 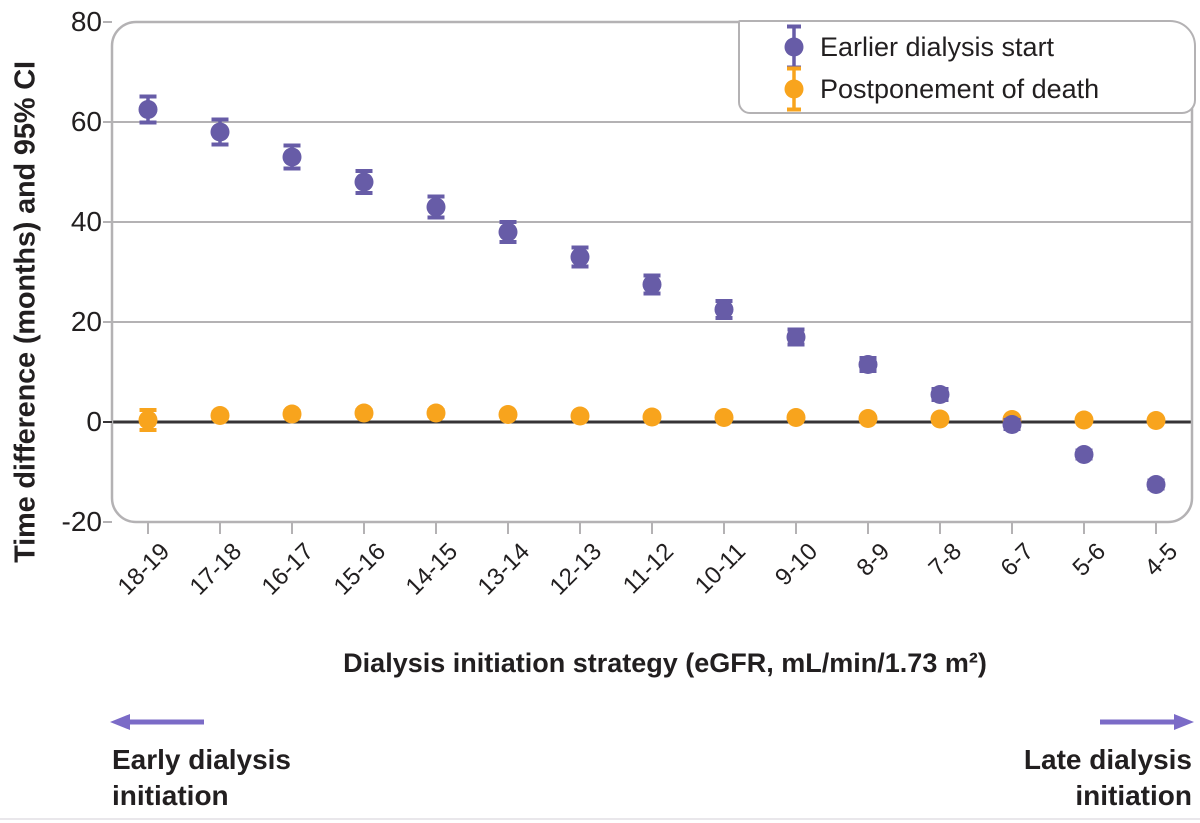 I want to click on legend-item-earlier-dialysis-start: Earlier dialysis start, so click(x=988, y=47).